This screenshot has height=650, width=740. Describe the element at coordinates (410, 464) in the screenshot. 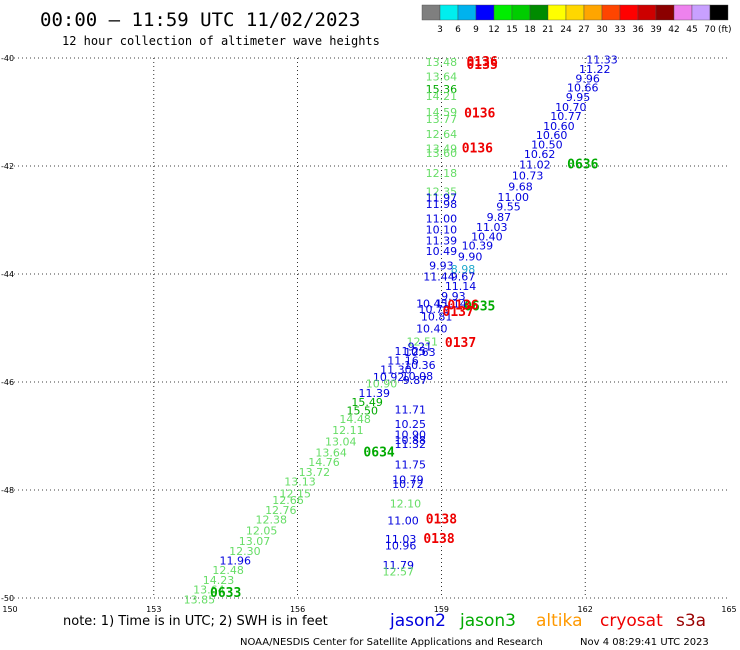

I see `wave-height-label: 11.75` at that location.